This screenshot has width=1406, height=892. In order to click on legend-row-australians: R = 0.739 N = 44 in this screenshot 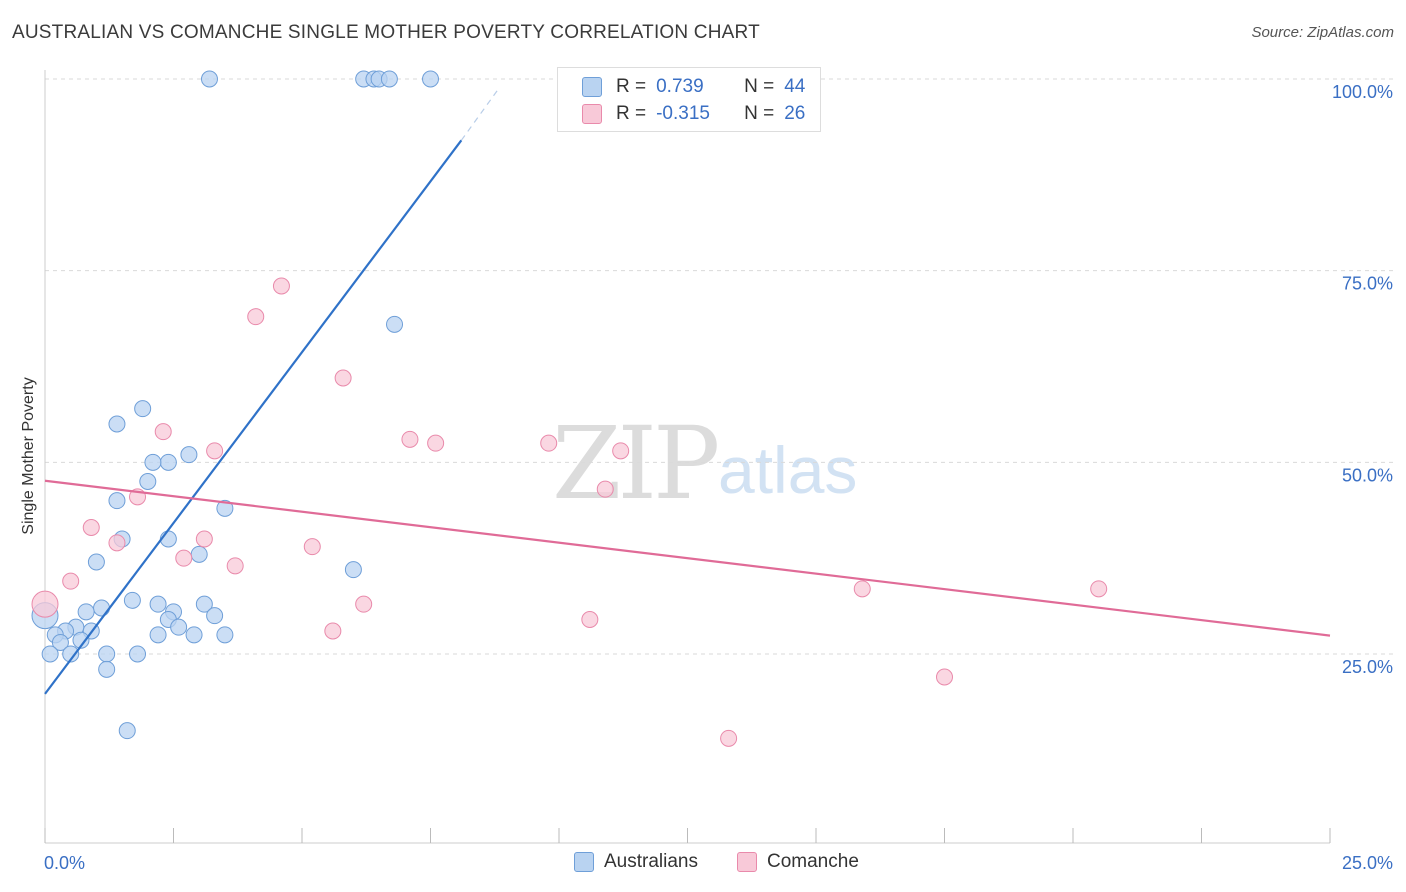, I will do `click(693, 87)`.